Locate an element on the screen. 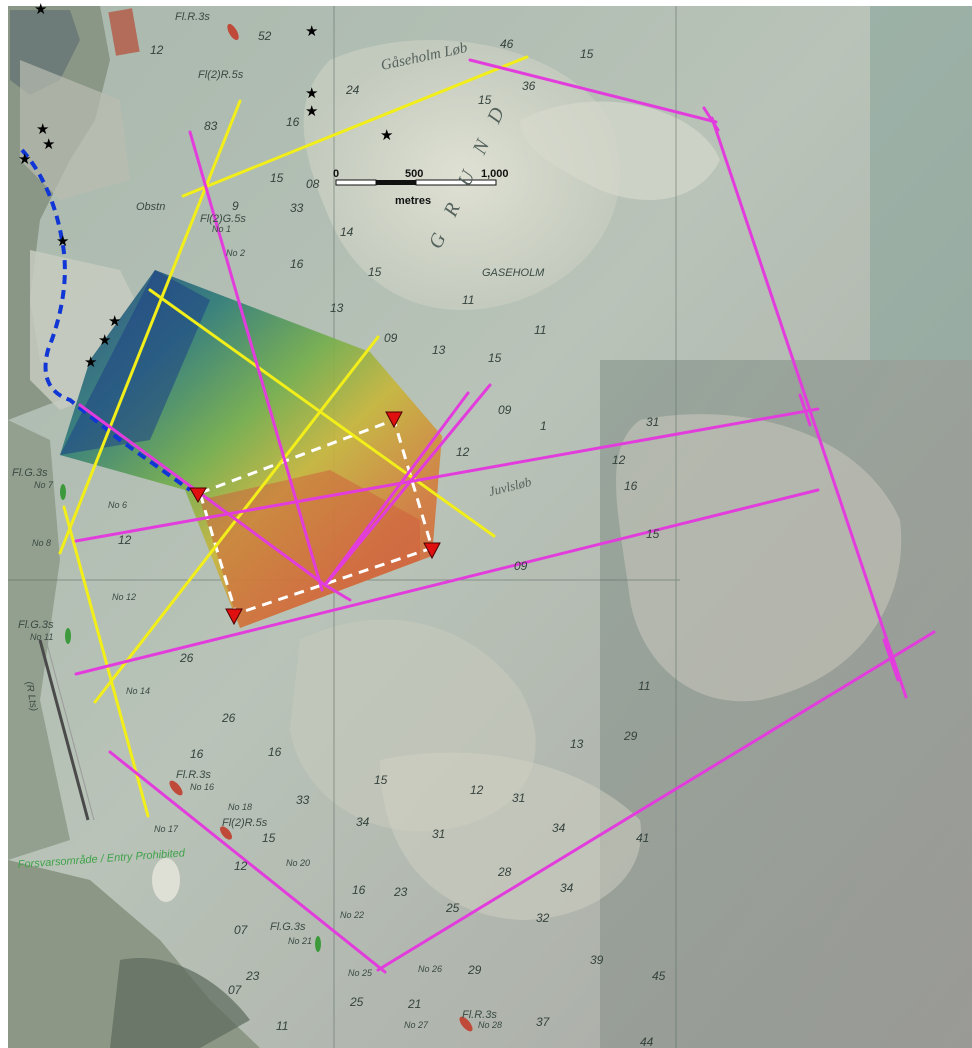 The width and height of the screenshot is (972, 1048). depth-value: 44 is located at coordinates (647, 1041).